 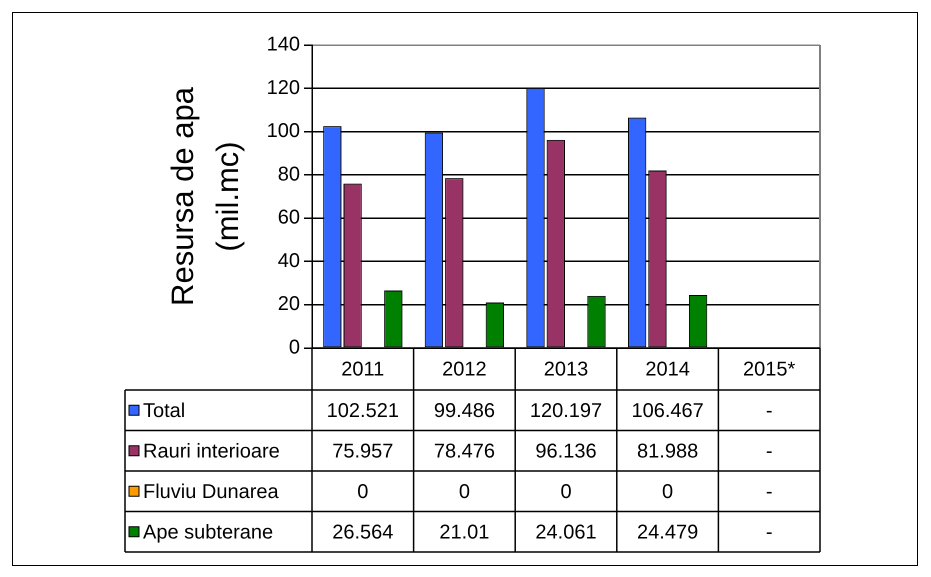 I want to click on data-label: 102.521, so click(x=362, y=411).